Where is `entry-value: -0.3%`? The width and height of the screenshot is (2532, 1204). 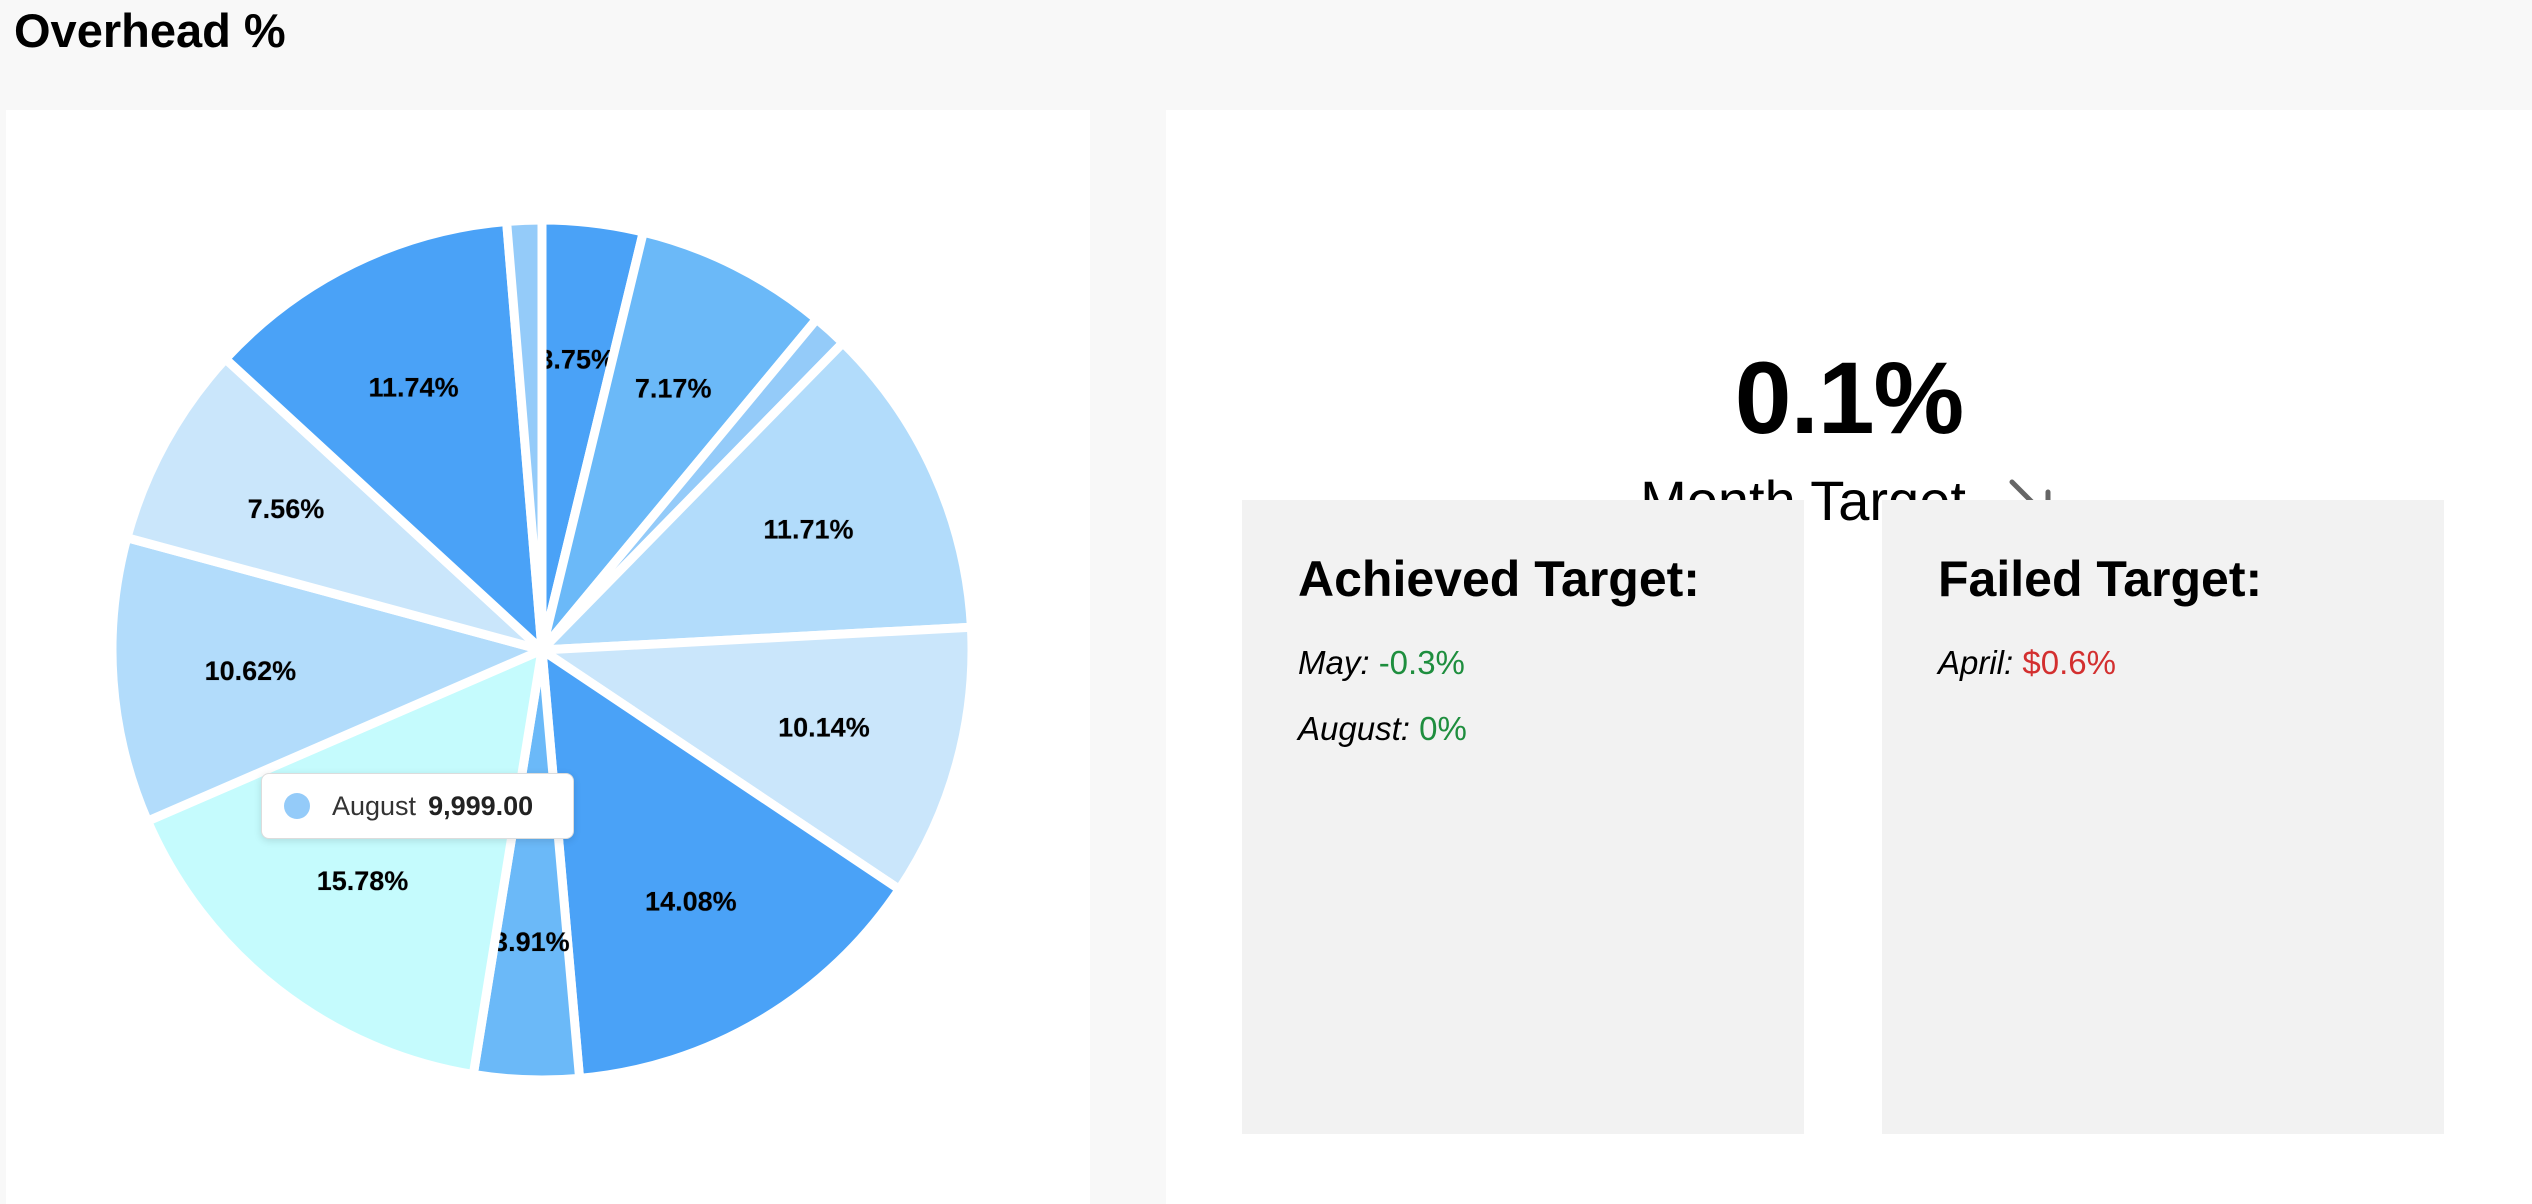
entry-value: -0.3% is located at coordinates (1421, 662).